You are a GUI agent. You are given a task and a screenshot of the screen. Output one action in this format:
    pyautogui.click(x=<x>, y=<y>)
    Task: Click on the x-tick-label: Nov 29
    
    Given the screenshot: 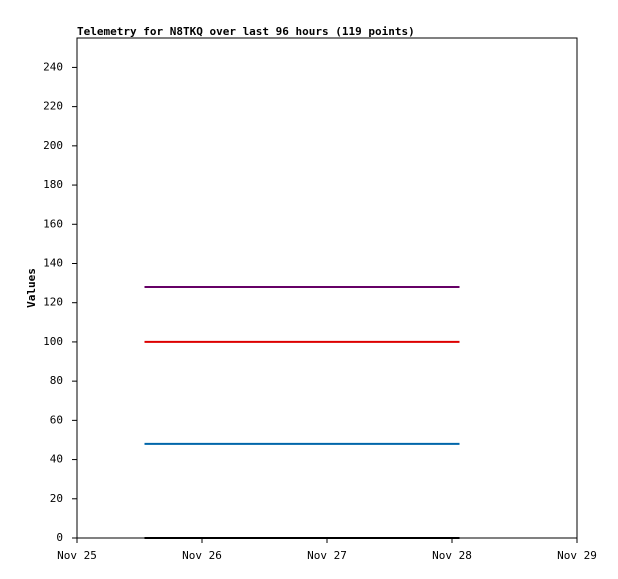 What is the action you would take?
    pyautogui.click(x=577, y=555)
    